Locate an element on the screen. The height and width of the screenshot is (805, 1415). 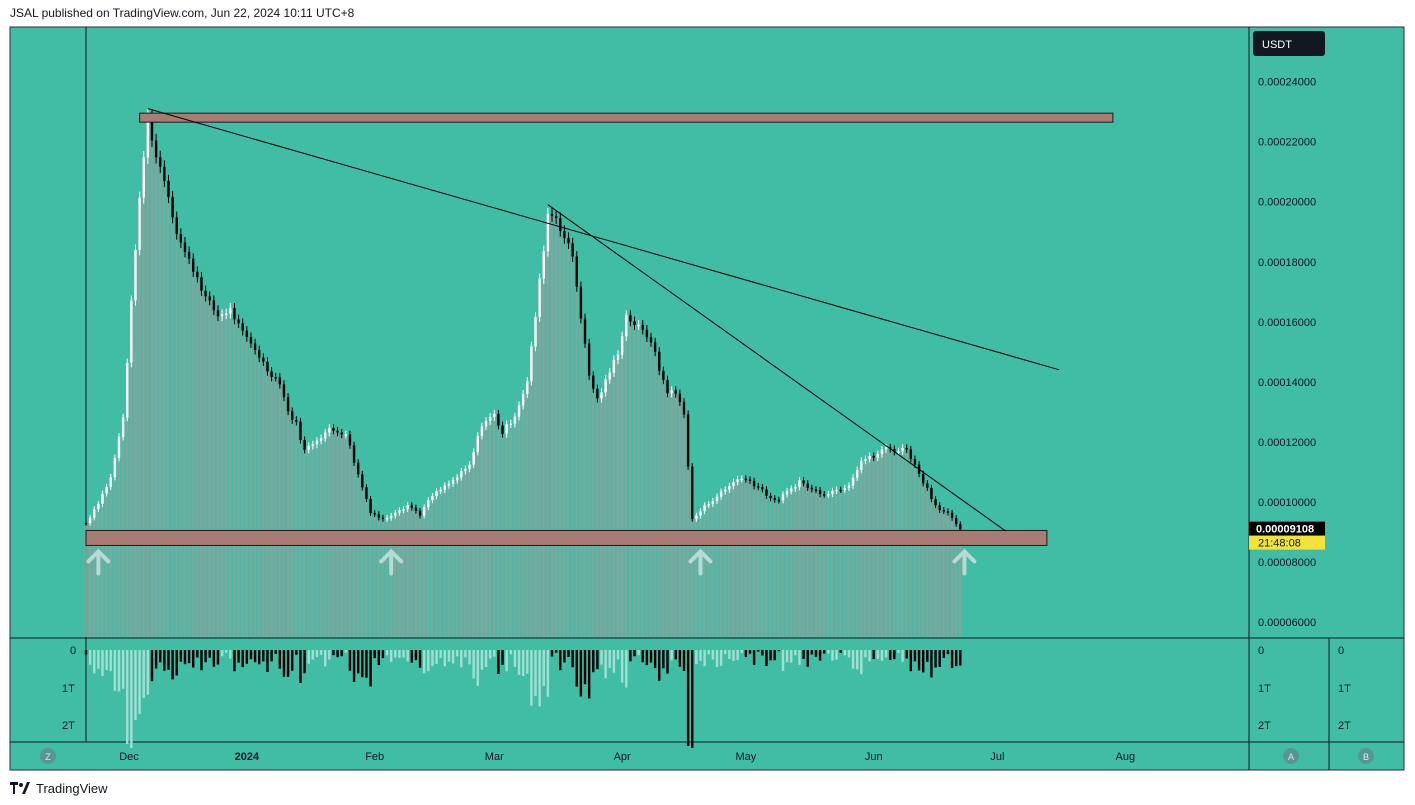
resistance-zone is located at coordinates (626, 117).